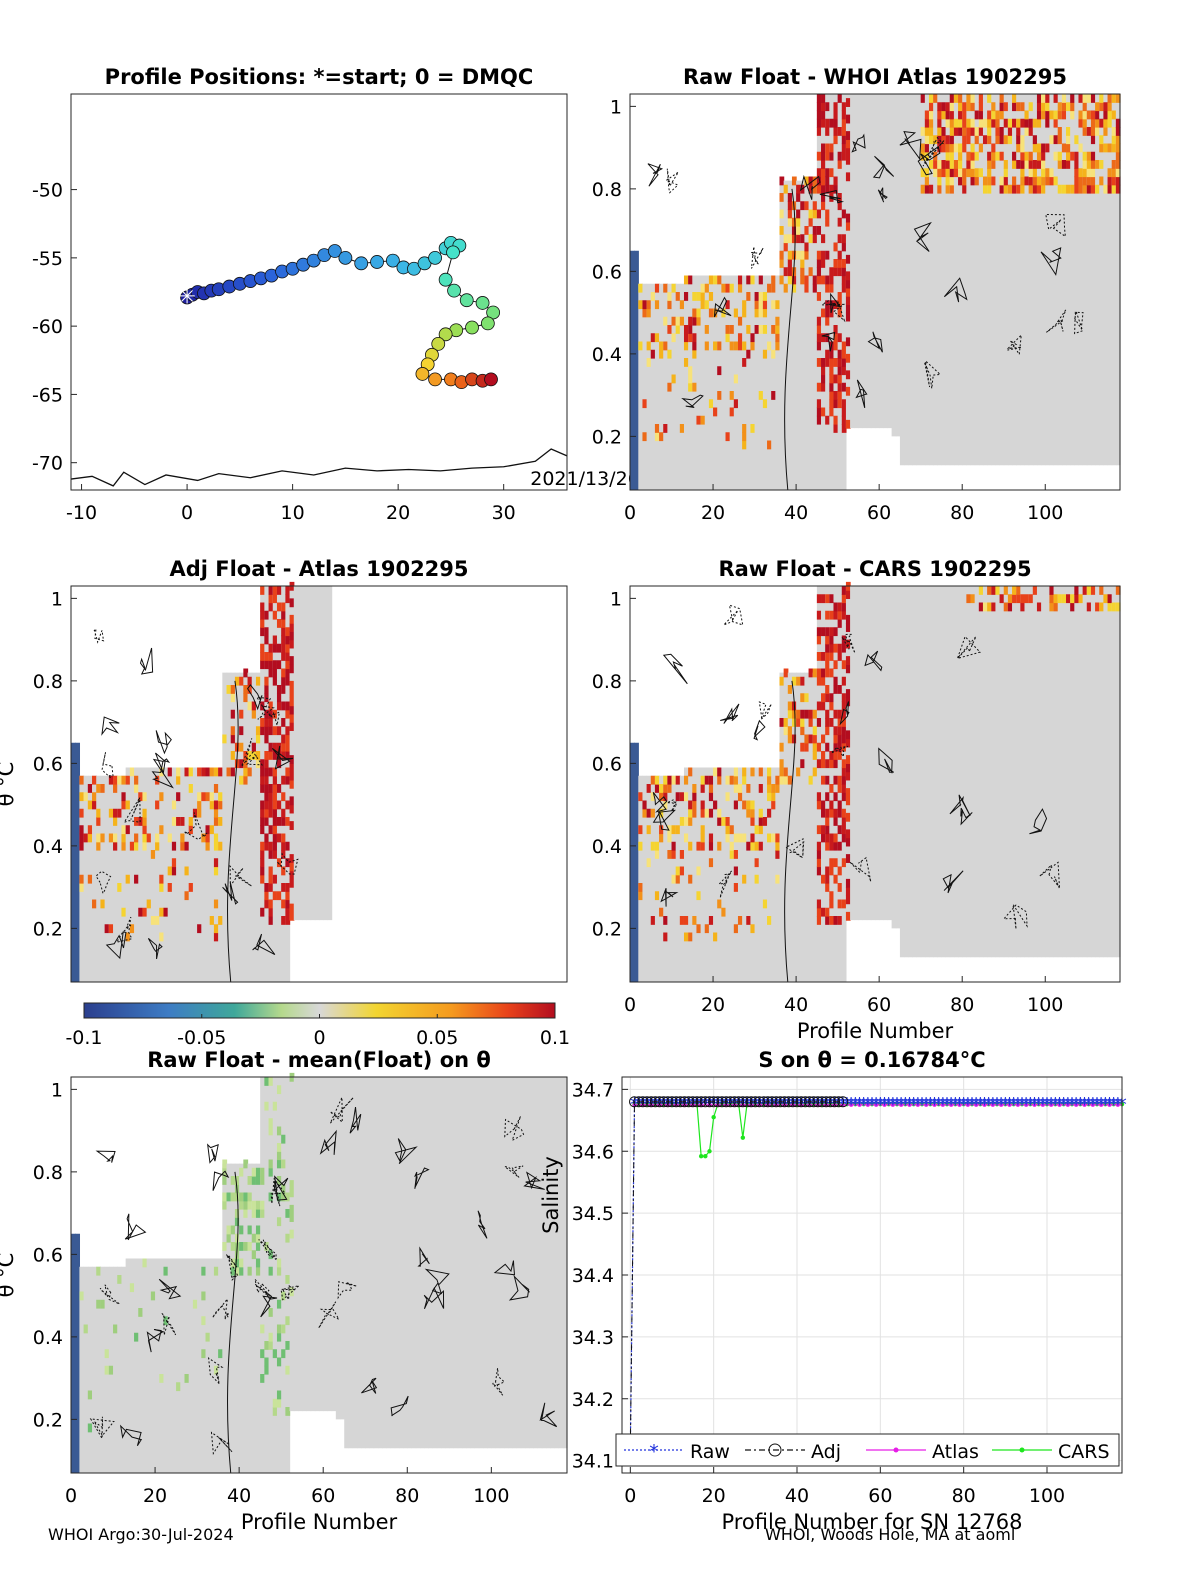 This screenshot has width=1200, height=1575. Describe the element at coordinates (630, 1496) in the screenshot. I see `salinity-panel-xtick-label: 0` at that location.